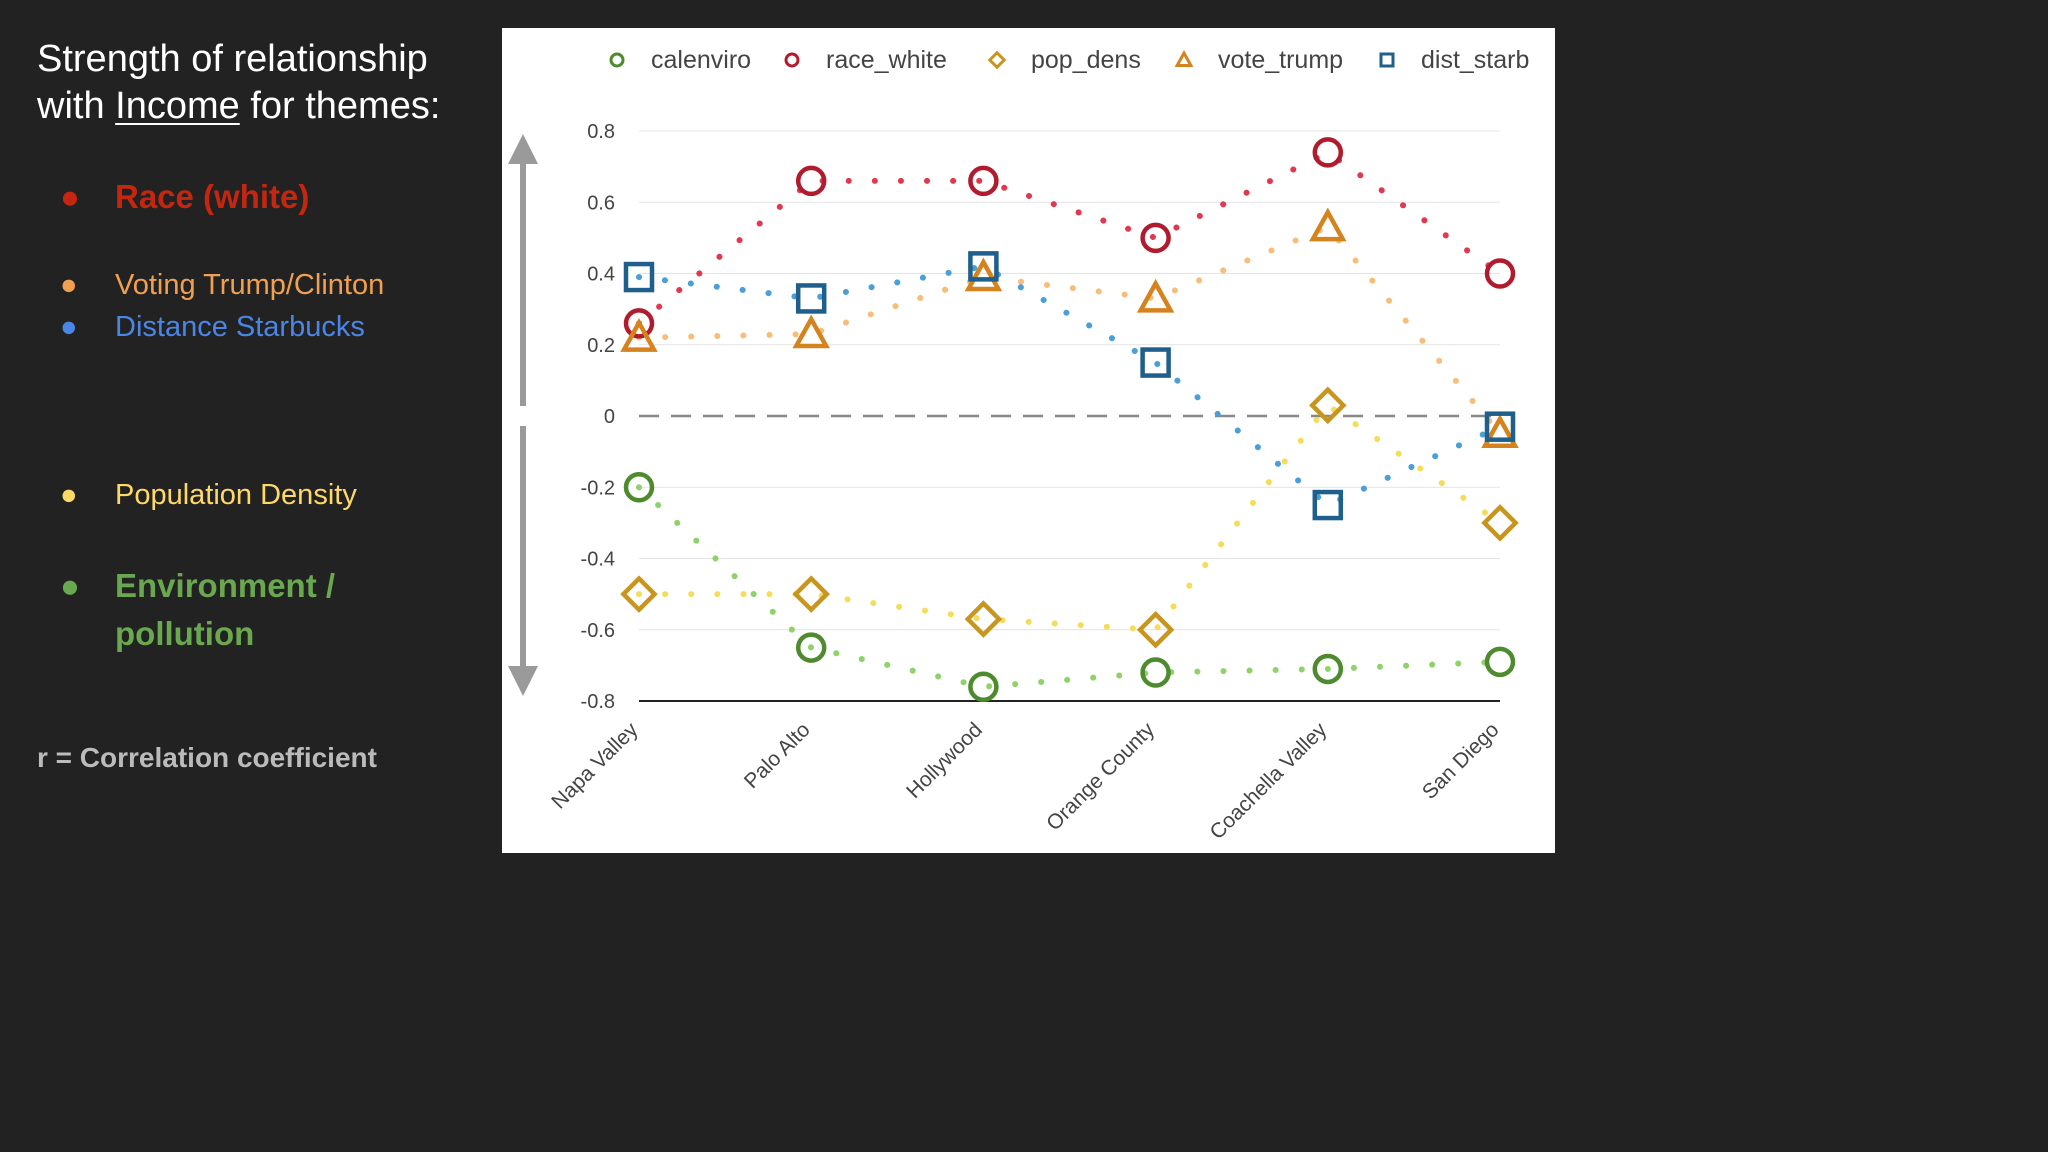 This screenshot has height=1152, width=2048. What do you see at coordinates (777, 755) in the screenshot?
I see `x-tick-label: Palo Alto` at bounding box center [777, 755].